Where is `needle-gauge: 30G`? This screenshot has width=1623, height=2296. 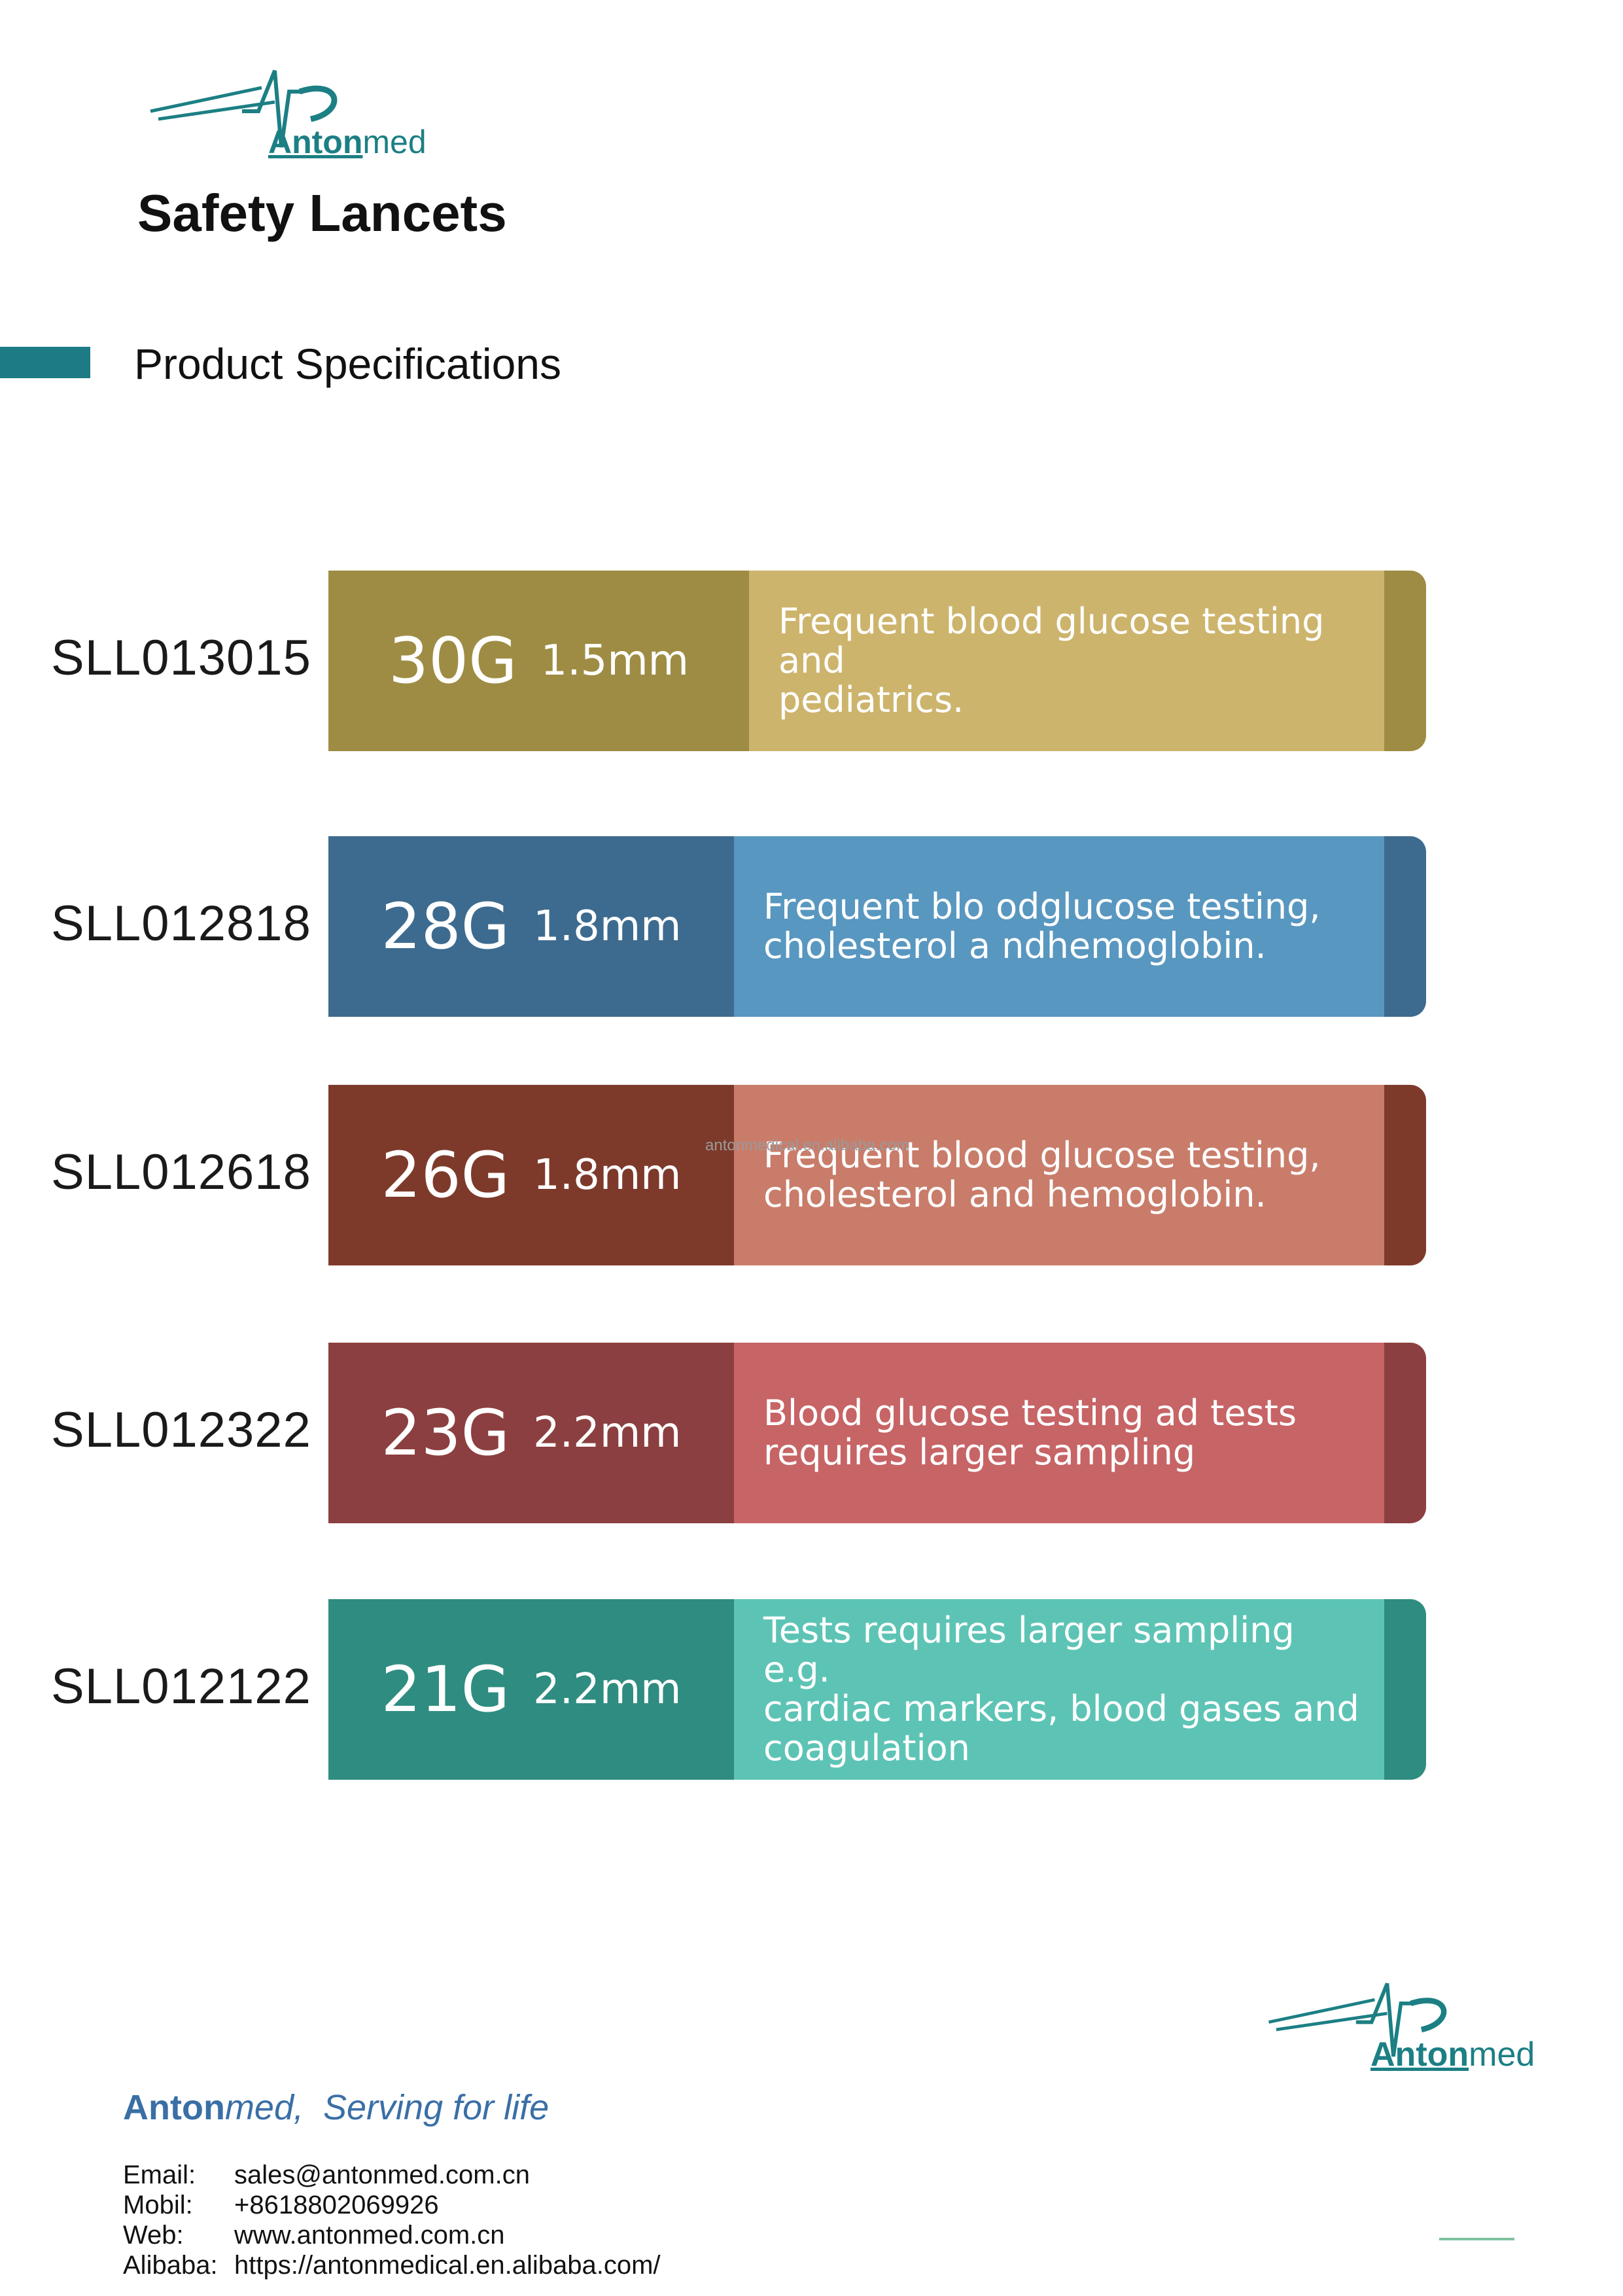 needle-gauge: 30G is located at coordinates (453, 661).